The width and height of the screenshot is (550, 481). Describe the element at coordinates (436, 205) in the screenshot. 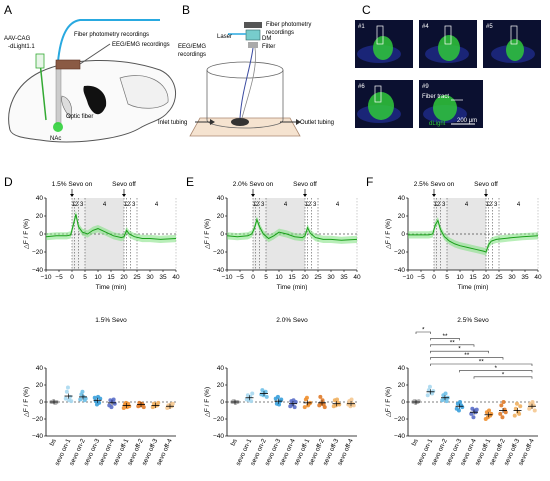

I see `segment-label: 1` at that location.